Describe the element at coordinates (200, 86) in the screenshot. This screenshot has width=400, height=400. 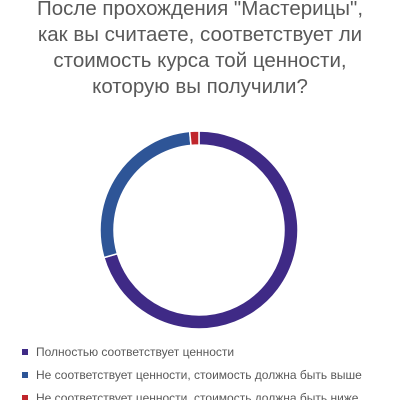
I see `chart-title-line: которую вы получили?` at that location.